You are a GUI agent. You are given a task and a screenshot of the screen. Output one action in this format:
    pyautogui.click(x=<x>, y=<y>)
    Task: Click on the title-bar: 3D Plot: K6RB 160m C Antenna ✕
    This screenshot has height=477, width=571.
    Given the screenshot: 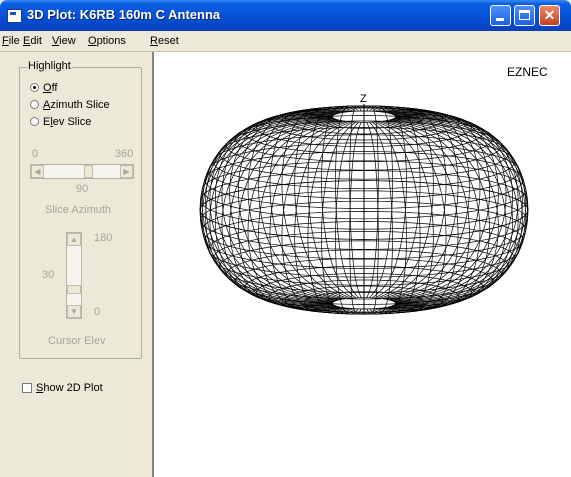 What is the action you would take?
    pyautogui.click(x=285, y=15)
    